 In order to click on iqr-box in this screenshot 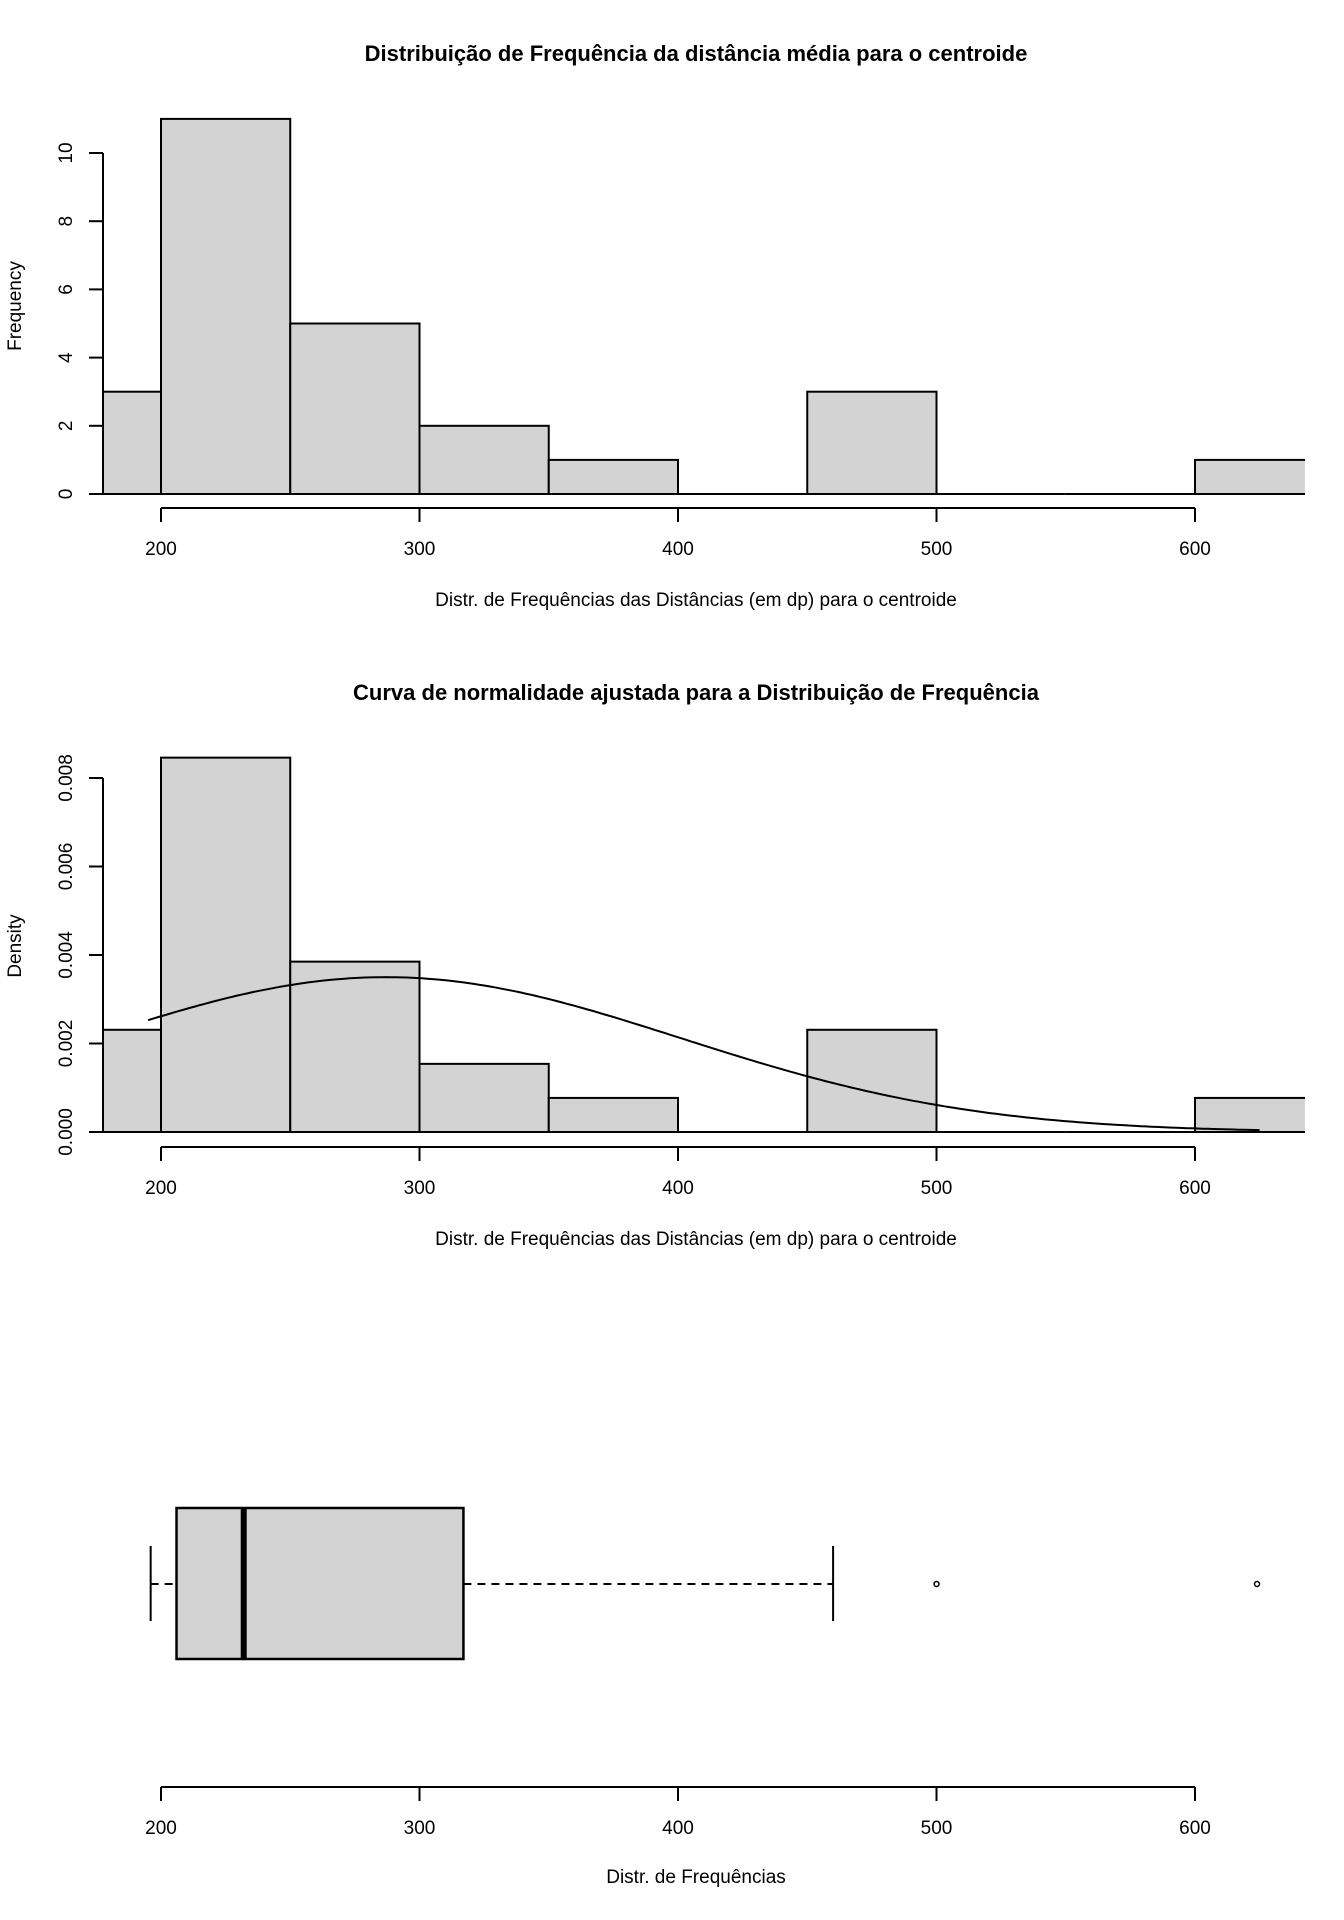, I will do `click(320, 1583)`.